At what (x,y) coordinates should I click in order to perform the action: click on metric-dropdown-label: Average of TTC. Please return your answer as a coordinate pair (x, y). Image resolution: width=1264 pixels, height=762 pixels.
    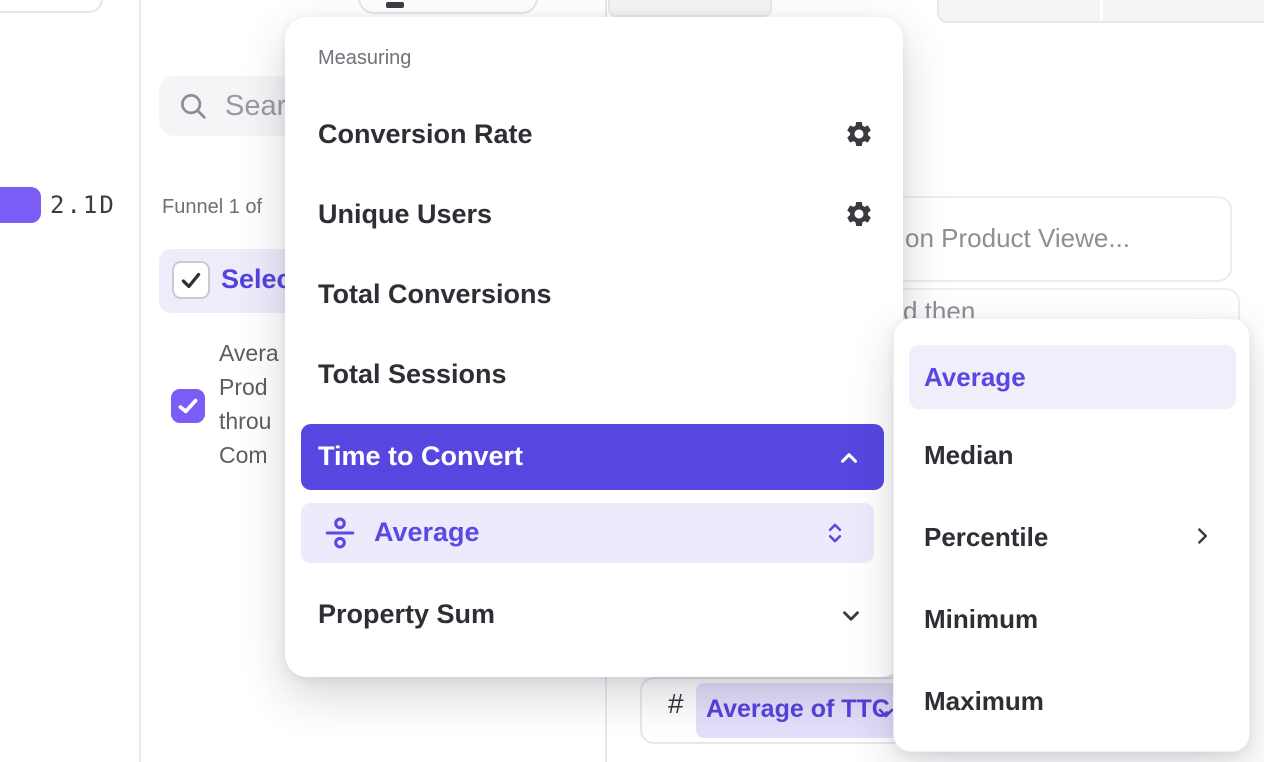
    Looking at the image, I should click on (798, 709).